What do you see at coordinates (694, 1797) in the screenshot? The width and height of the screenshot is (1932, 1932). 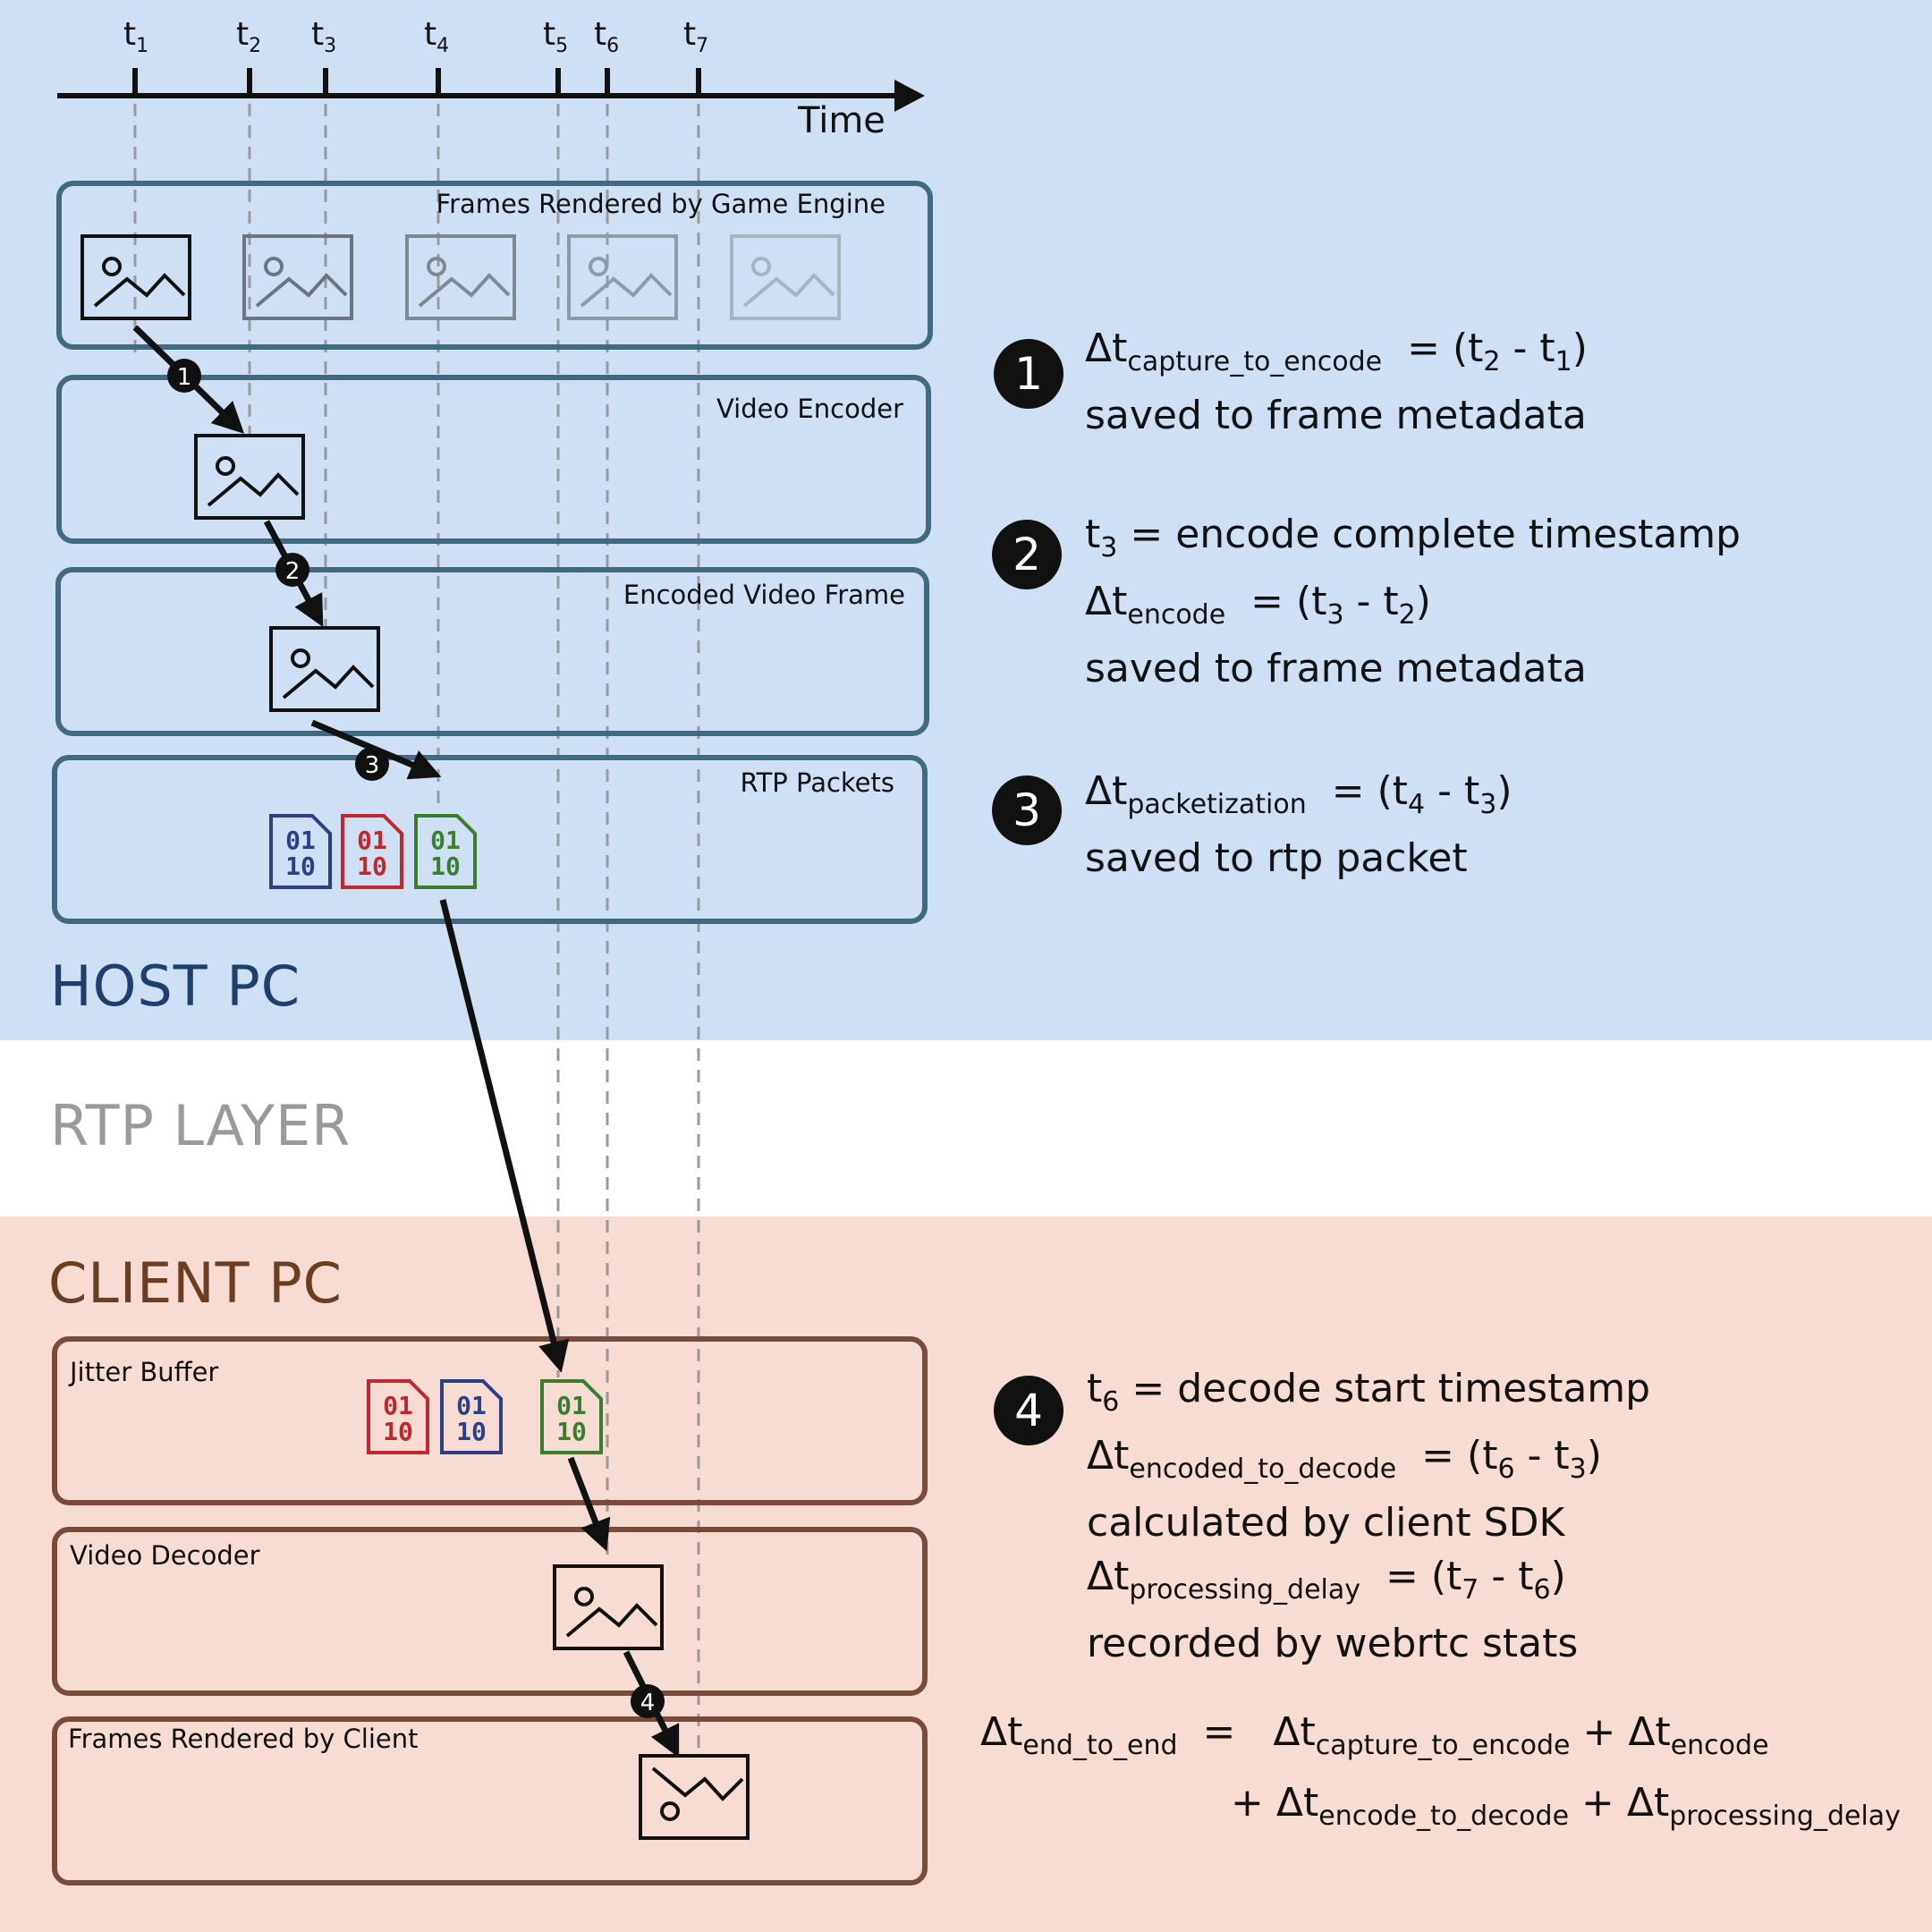 I see `client-frame-icon` at bounding box center [694, 1797].